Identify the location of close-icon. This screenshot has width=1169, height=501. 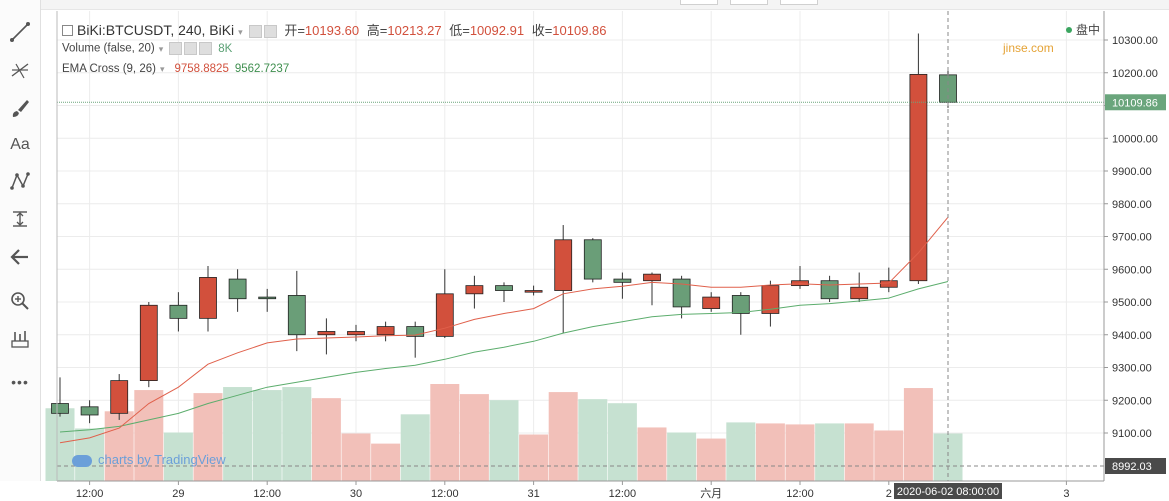
(206, 48).